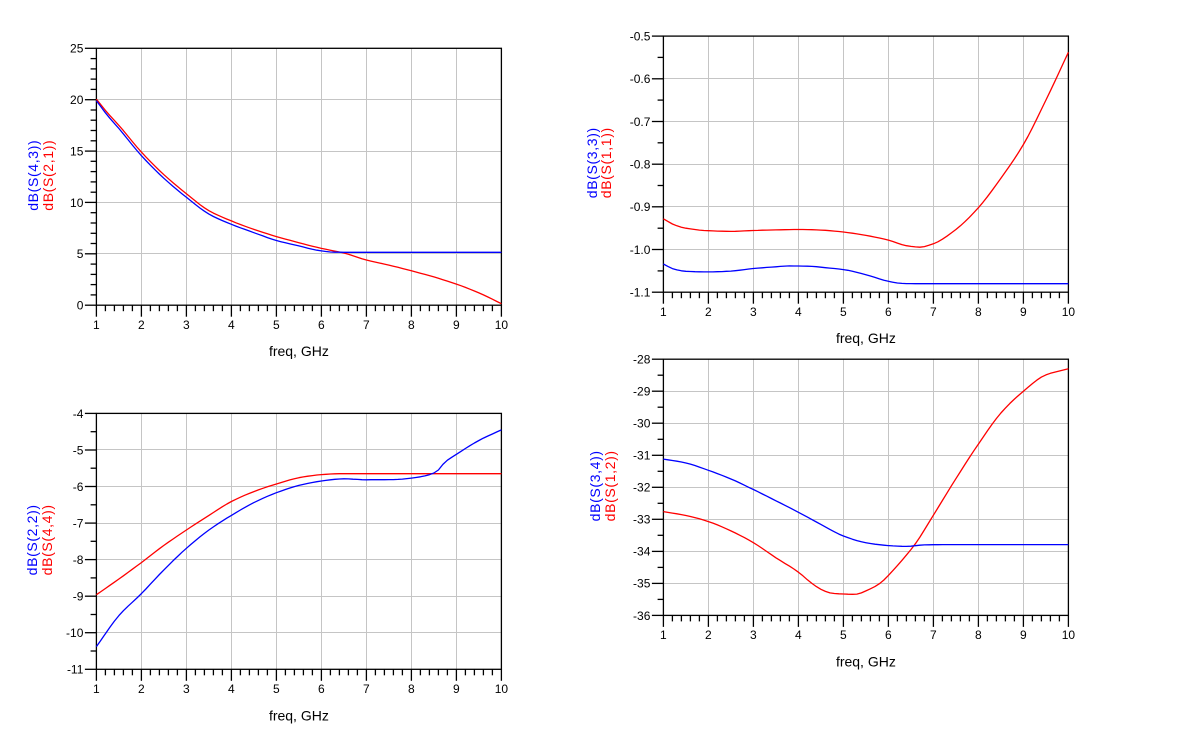  I want to click on svg-text: -35, so click(642, 584).